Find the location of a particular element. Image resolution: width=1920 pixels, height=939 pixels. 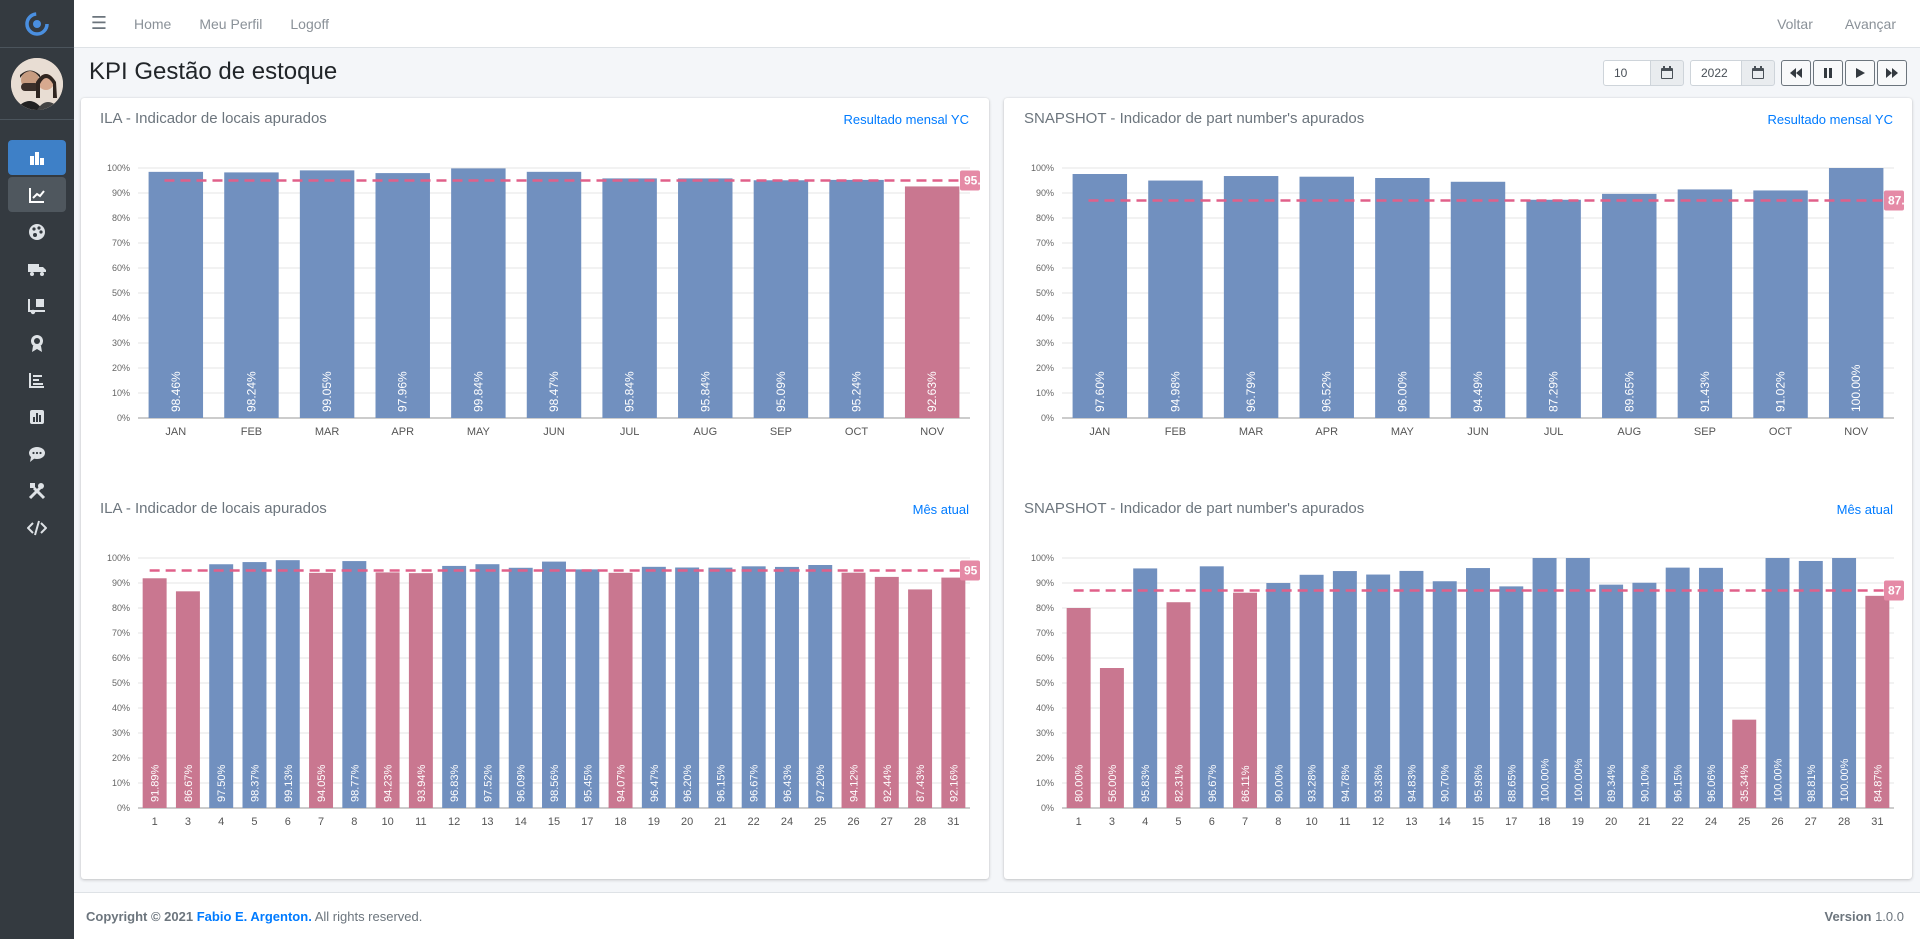

nav-item-list is located at coordinates (37, 379).